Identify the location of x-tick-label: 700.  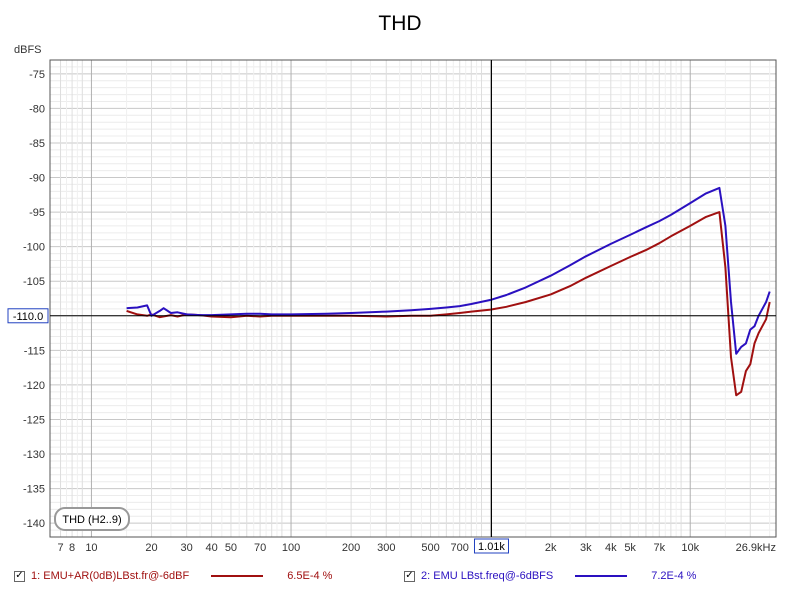
(460, 548).